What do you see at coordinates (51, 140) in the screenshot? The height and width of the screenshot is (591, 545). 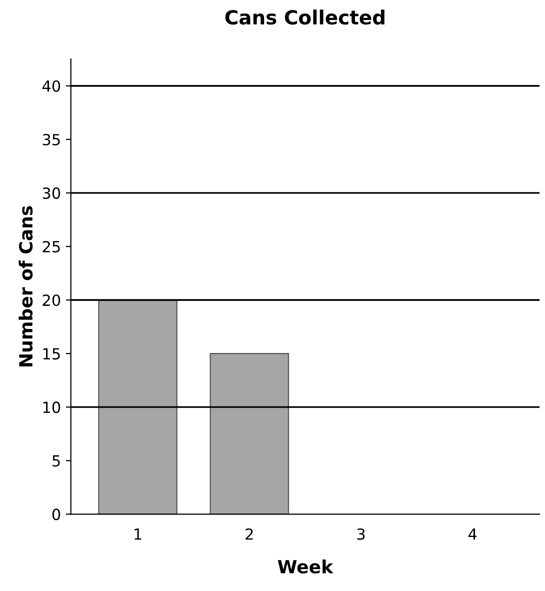 I see `y-tick-label: 35` at bounding box center [51, 140].